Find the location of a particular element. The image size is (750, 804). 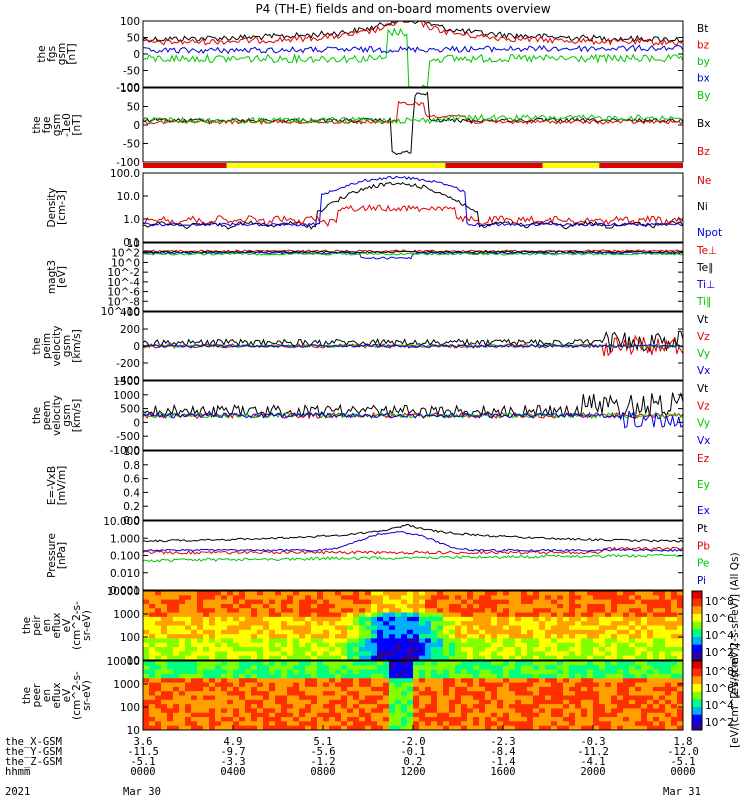

y-axis-label: fge is located at coordinates (47, 125).